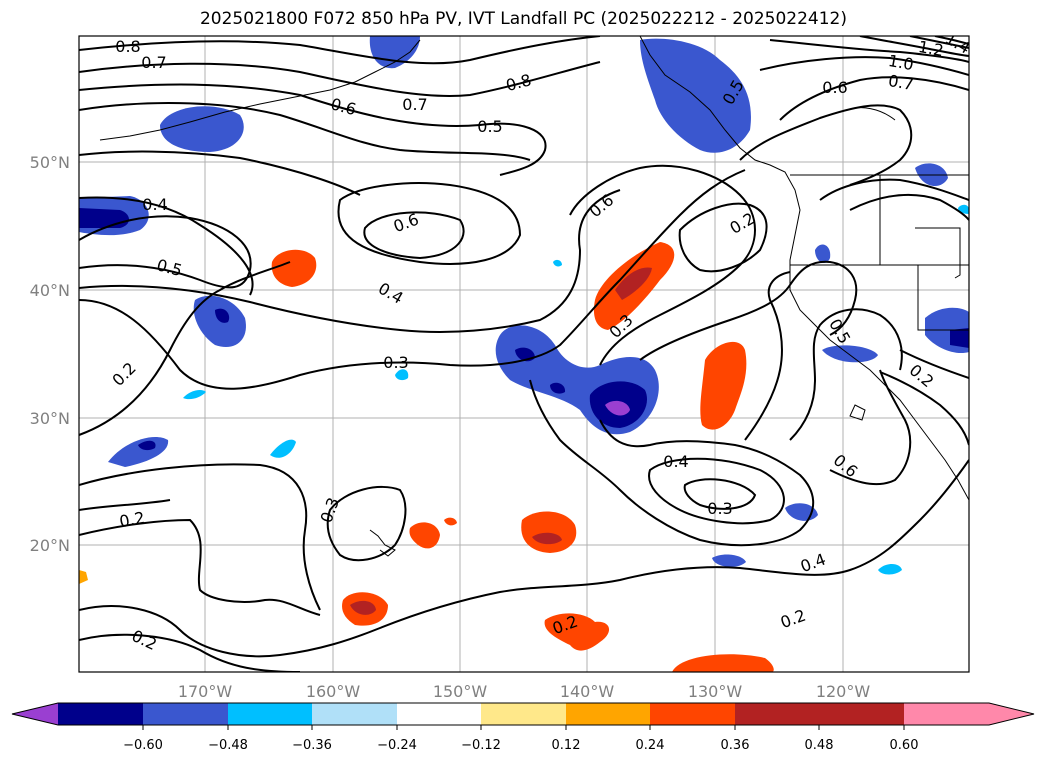 The height and width of the screenshot is (765, 1047). What do you see at coordinates (587, 691) in the screenshot?
I see `lon-label-140w: 140°W` at bounding box center [587, 691].